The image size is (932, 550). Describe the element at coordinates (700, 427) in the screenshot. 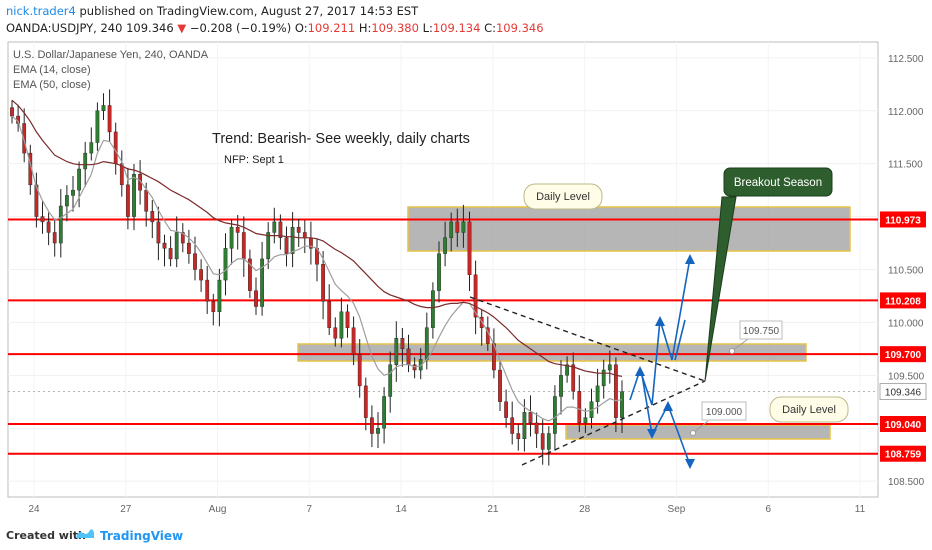

I see `callout-109000-leader` at that location.